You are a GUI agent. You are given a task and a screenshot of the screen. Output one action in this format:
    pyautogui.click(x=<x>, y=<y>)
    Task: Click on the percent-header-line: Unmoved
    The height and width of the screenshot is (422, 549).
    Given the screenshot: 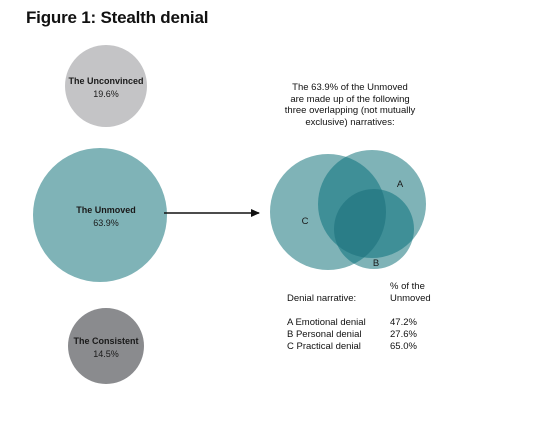 What is the action you would take?
    pyautogui.click(x=410, y=298)
    